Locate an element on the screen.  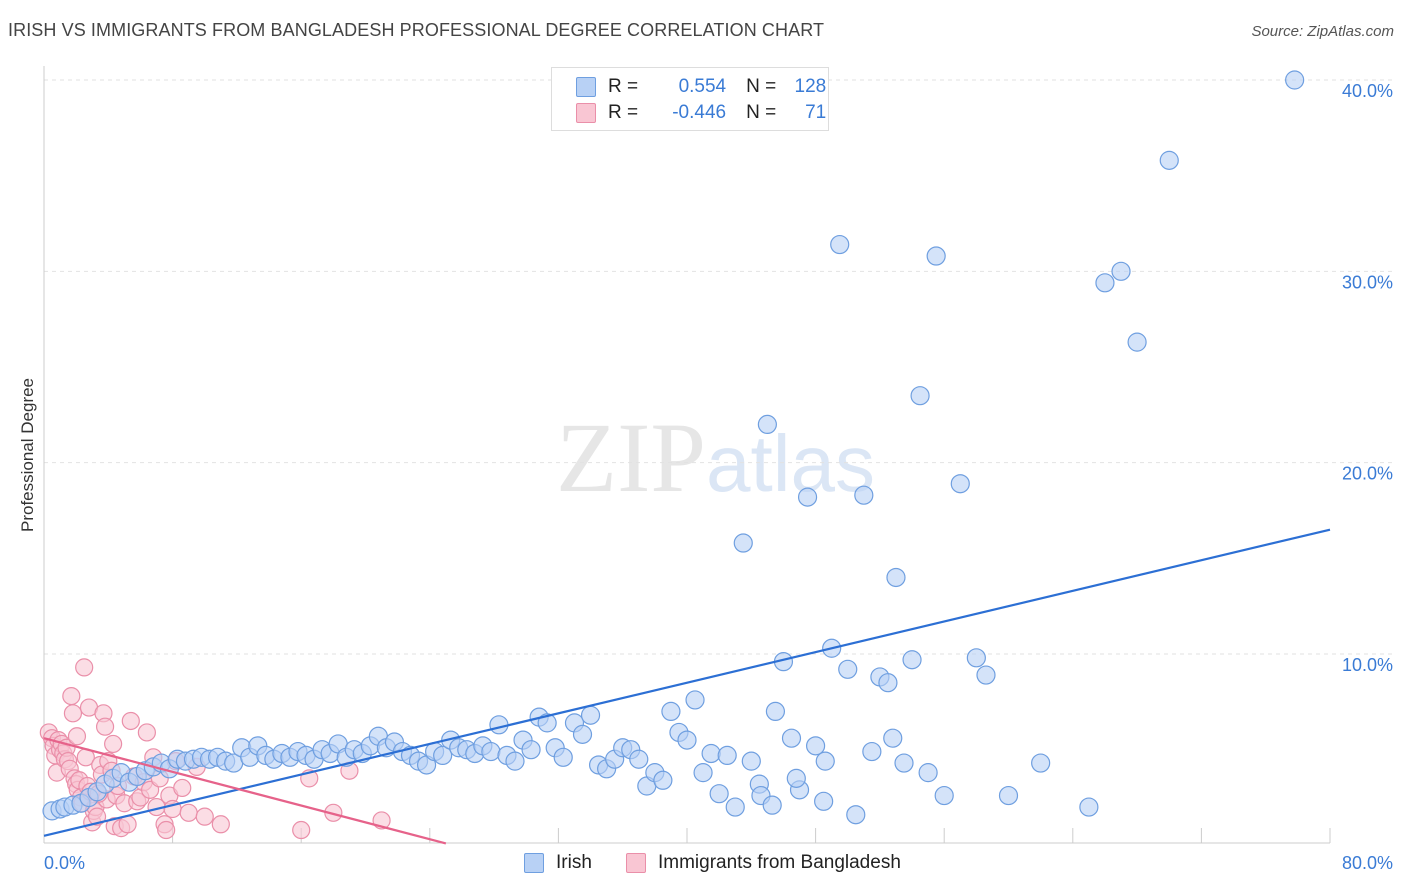
y-tick-label-20: 20.0% is located at coordinates (1367, 474).